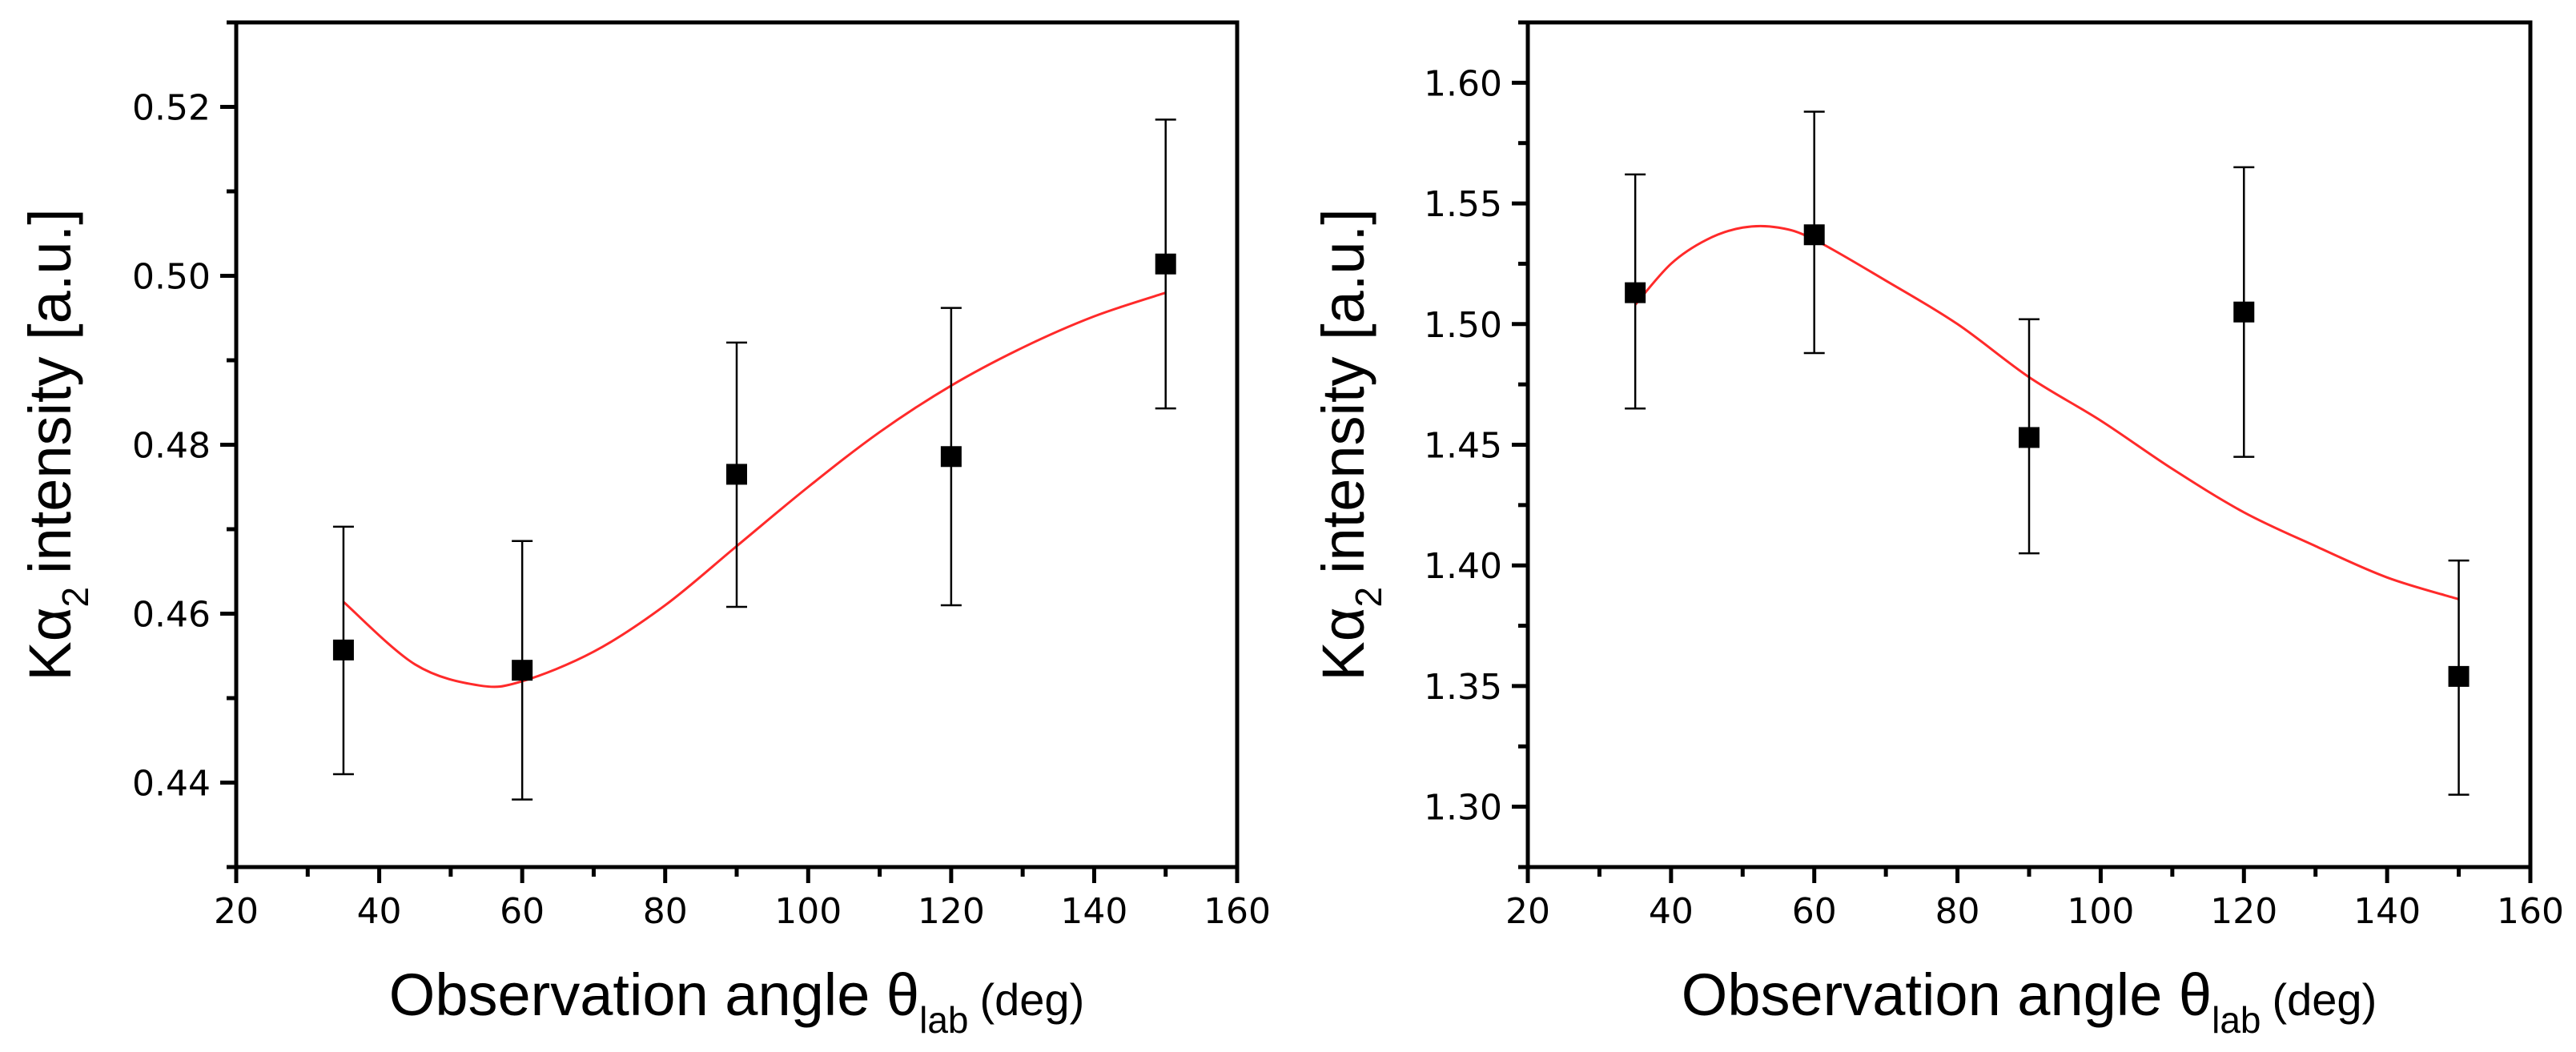 This screenshot has height=1052, width=2576. I want to click on chart-1-y-tick-label: 1.55, so click(1463, 204).